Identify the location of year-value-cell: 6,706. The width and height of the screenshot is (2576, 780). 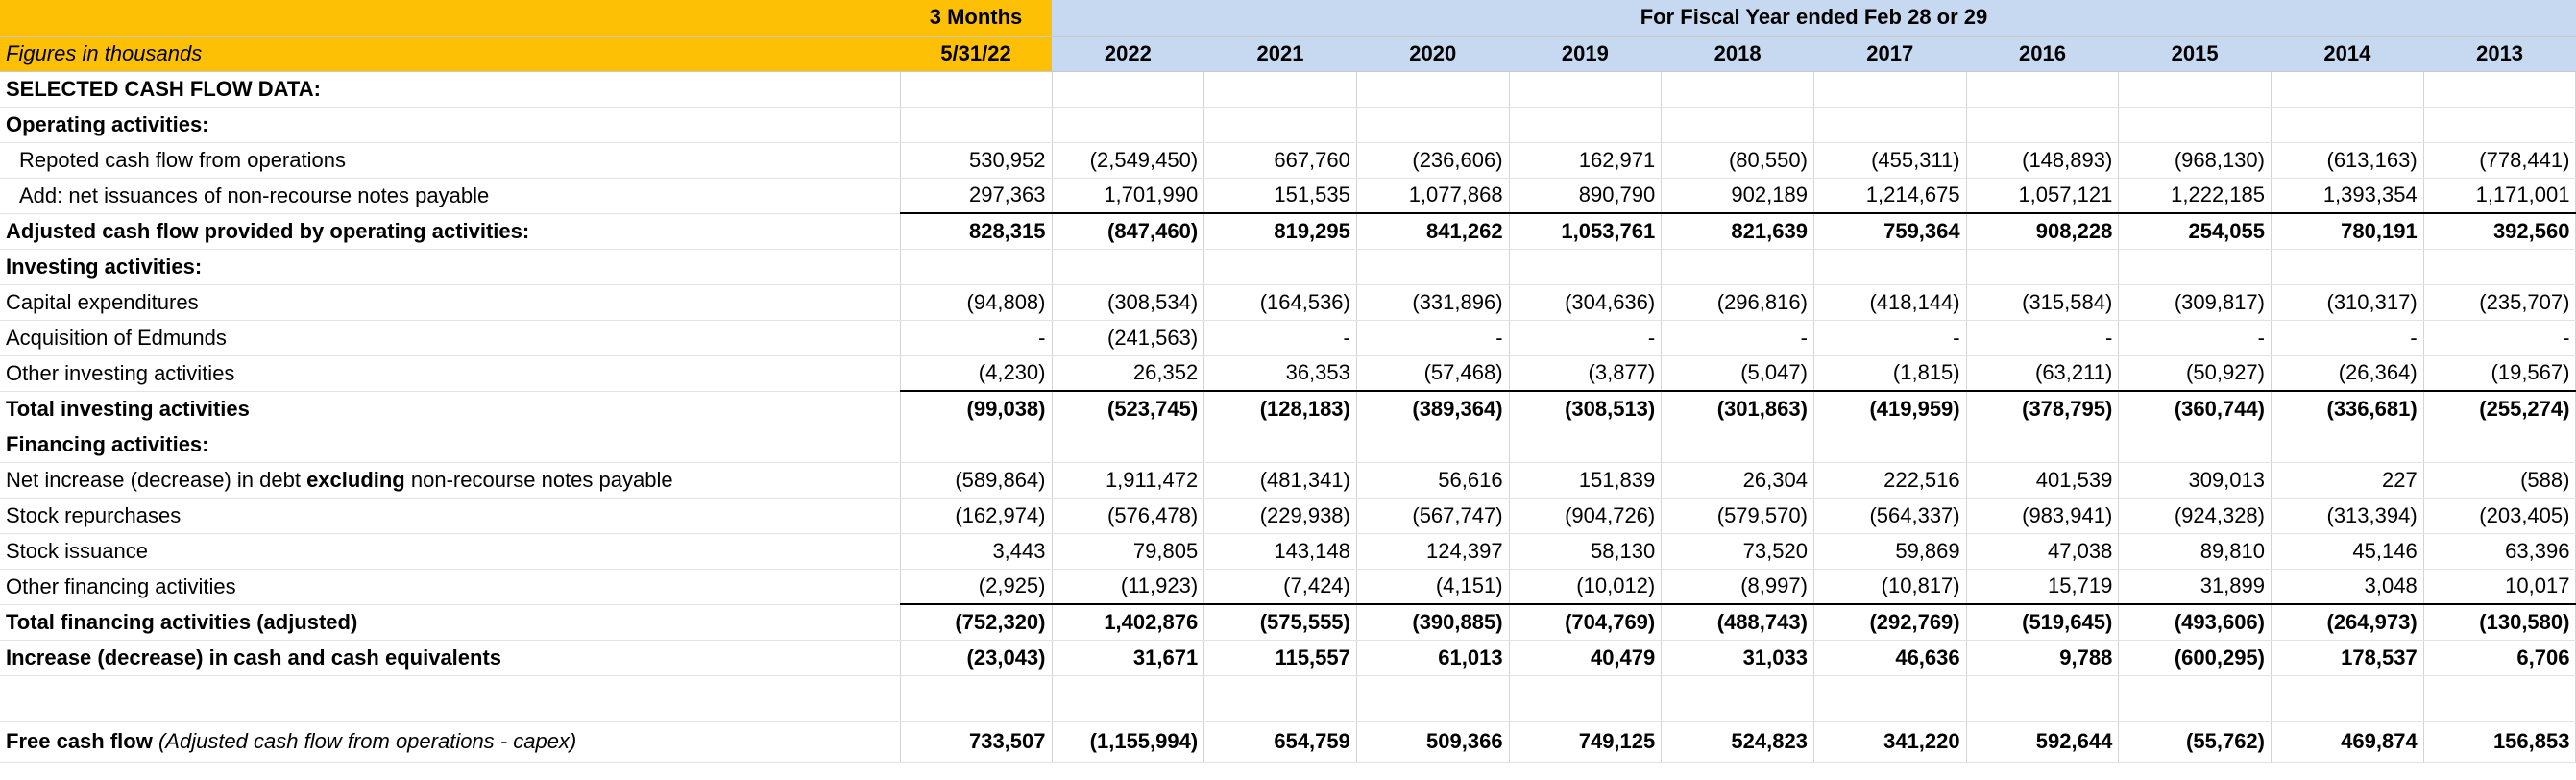
(2499, 658).